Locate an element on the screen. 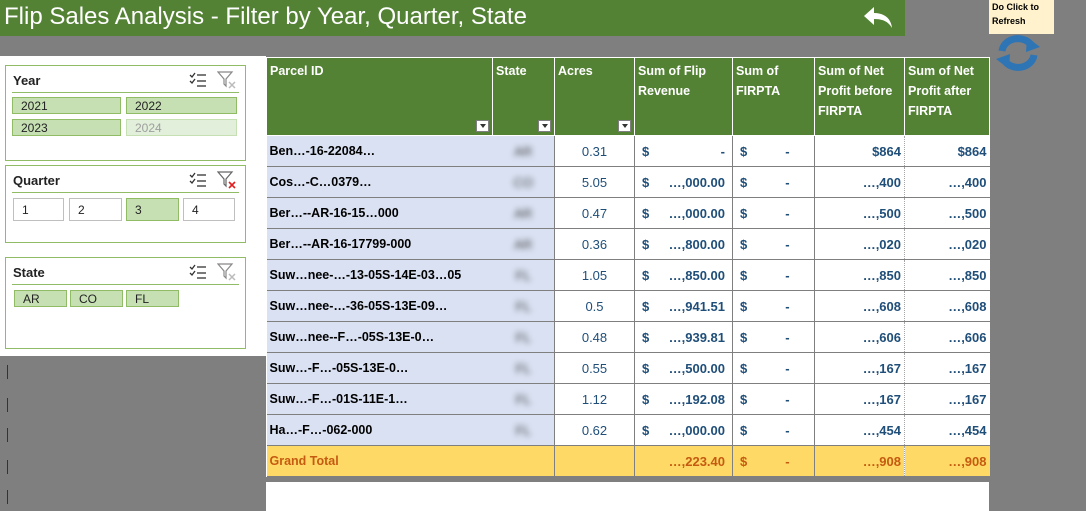  cell-flip-revenue: $ …,941.51 is located at coordinates (683, 306).